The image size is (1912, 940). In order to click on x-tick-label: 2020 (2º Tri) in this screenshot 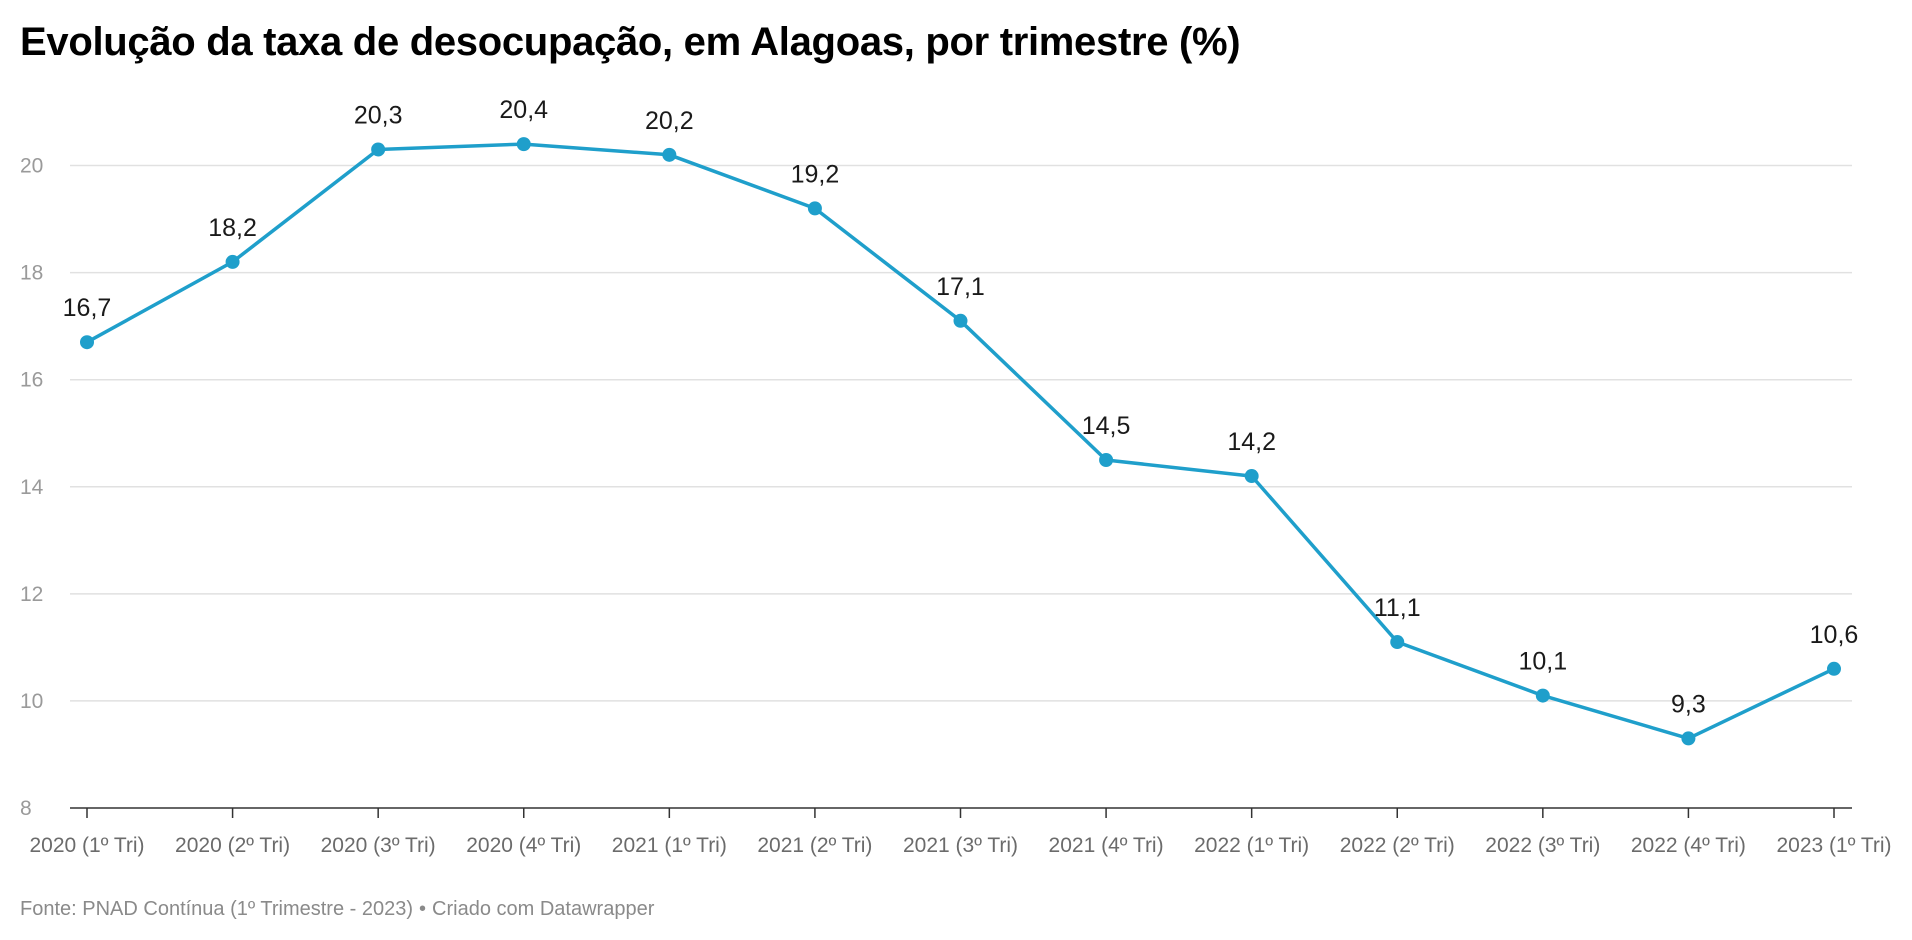, I will do `click(232, 845)`.